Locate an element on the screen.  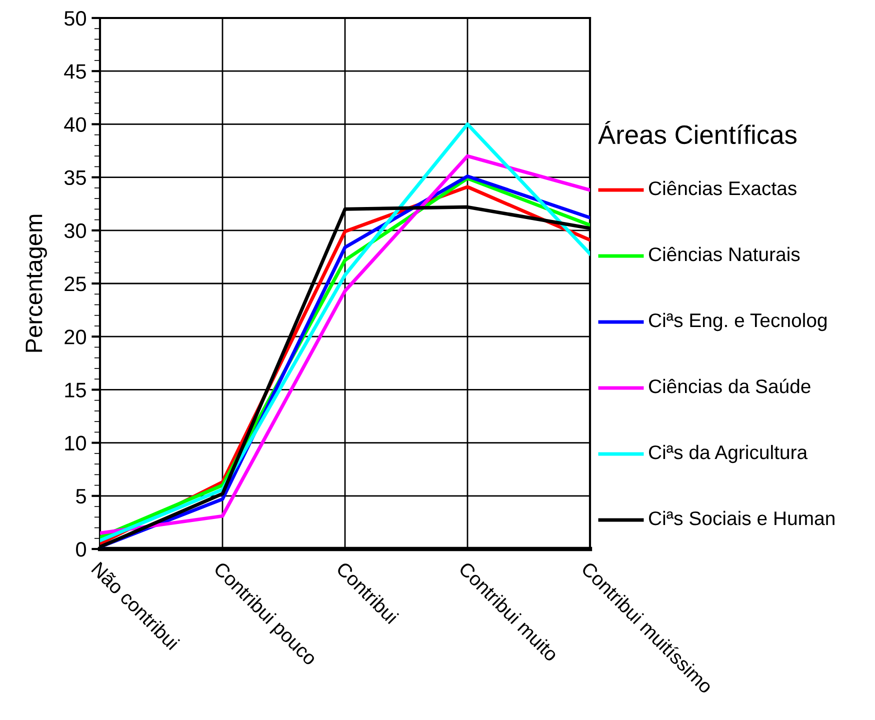
legend-label: Ciªs Sociais e Human is located at coordinates (741, 518).